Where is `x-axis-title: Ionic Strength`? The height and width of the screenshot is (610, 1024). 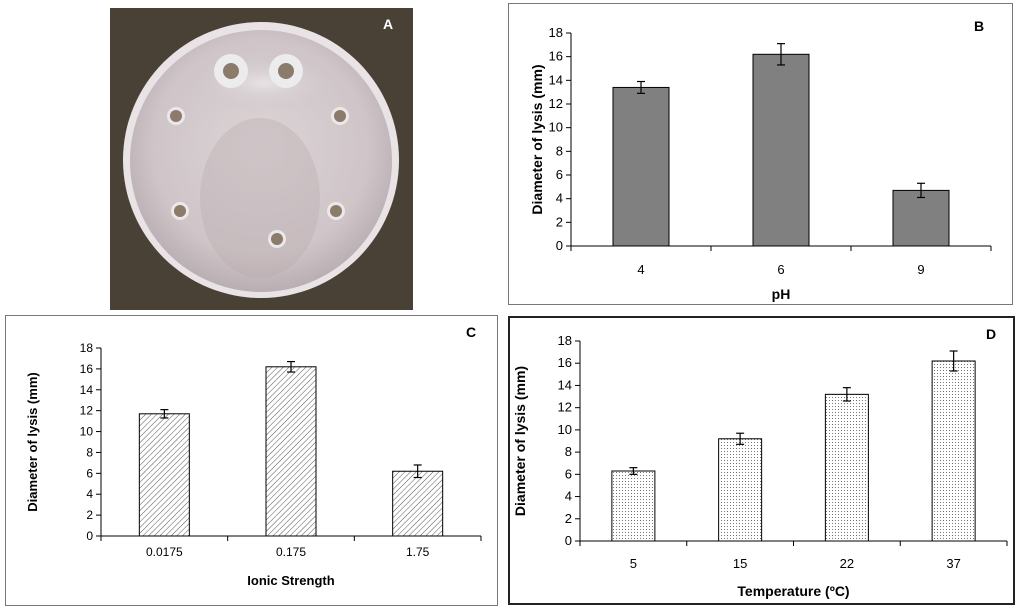
x-axis-title: Ionic Strength is located at coordinates (290, 580).